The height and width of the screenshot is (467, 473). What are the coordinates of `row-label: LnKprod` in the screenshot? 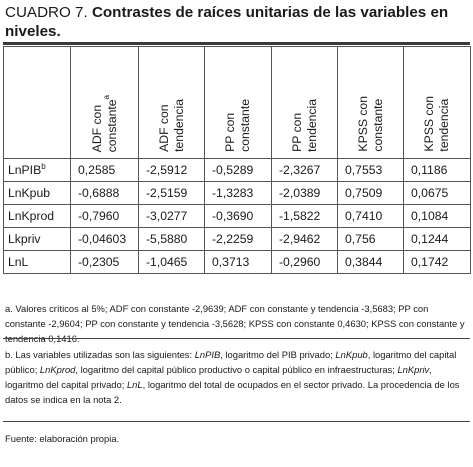 It's located at (37, 216).